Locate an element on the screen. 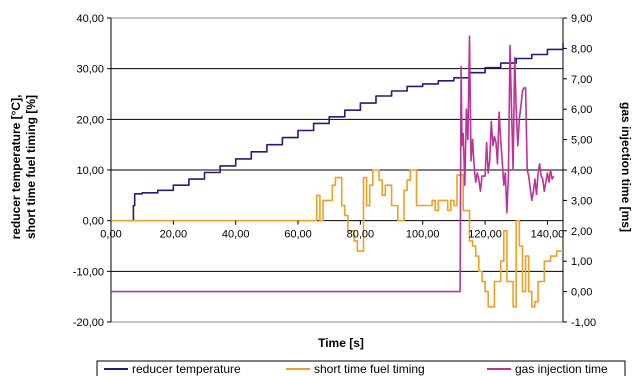  y-left-axis-title-line2: short time fuel timing [%] is located at coordinates (31, 167).